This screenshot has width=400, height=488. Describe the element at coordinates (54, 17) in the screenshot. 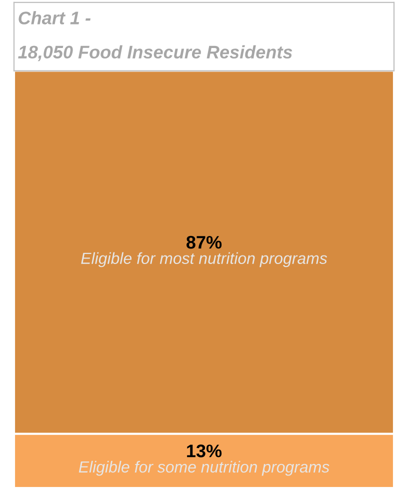

I see `chart-title: Chart 1 -` at that location.